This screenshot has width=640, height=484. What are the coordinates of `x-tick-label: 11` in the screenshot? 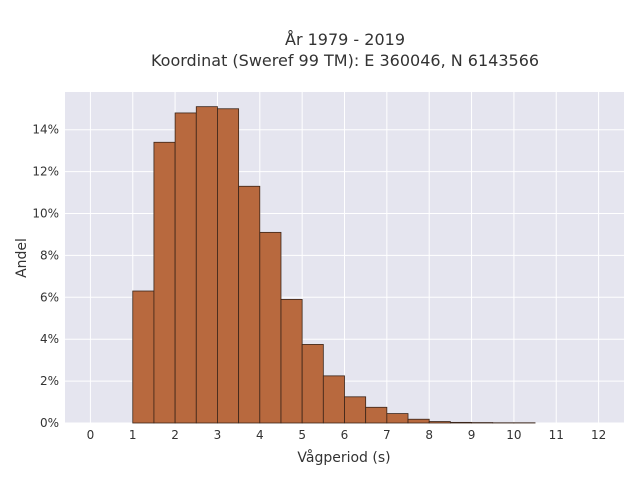 It's located at (556, 435).